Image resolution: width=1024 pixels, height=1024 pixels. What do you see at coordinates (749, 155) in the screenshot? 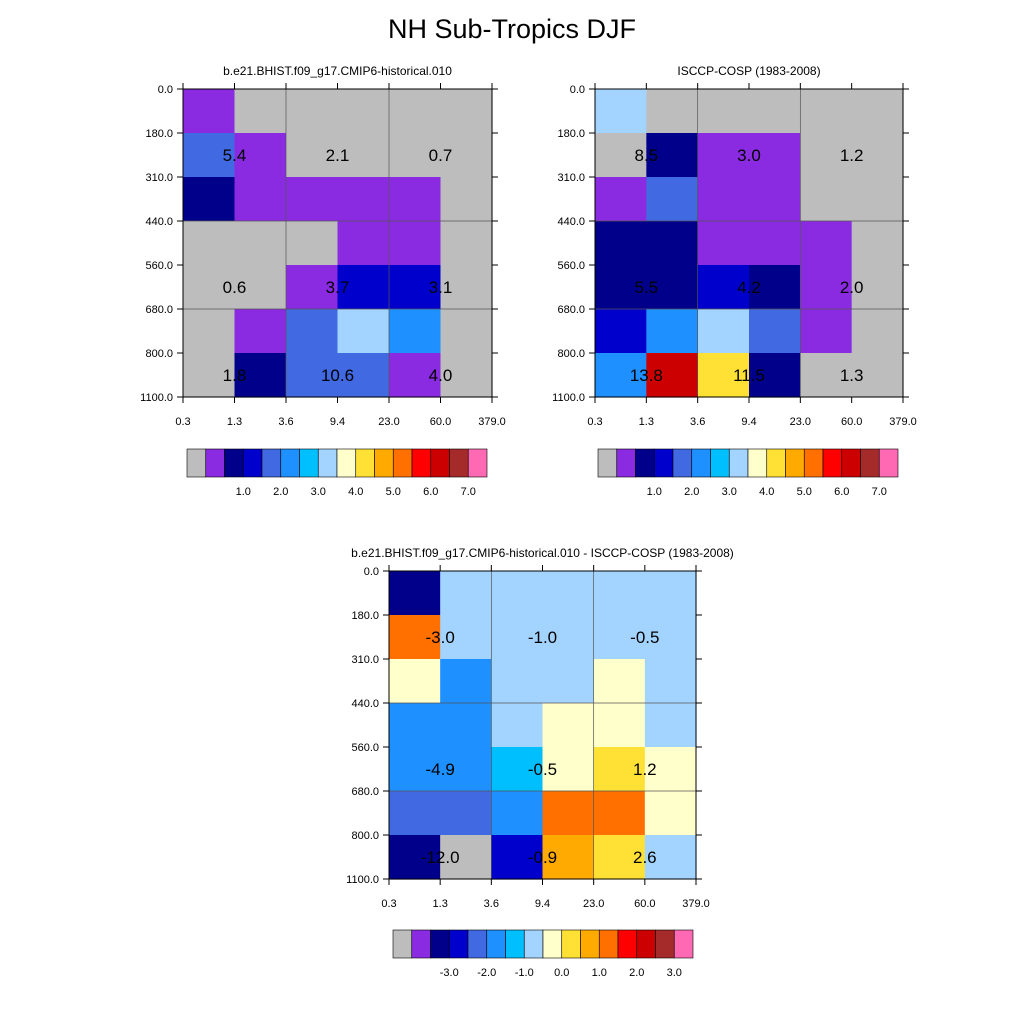
I see `cell-value-label: 3.0` at bounding box center [749, 155].